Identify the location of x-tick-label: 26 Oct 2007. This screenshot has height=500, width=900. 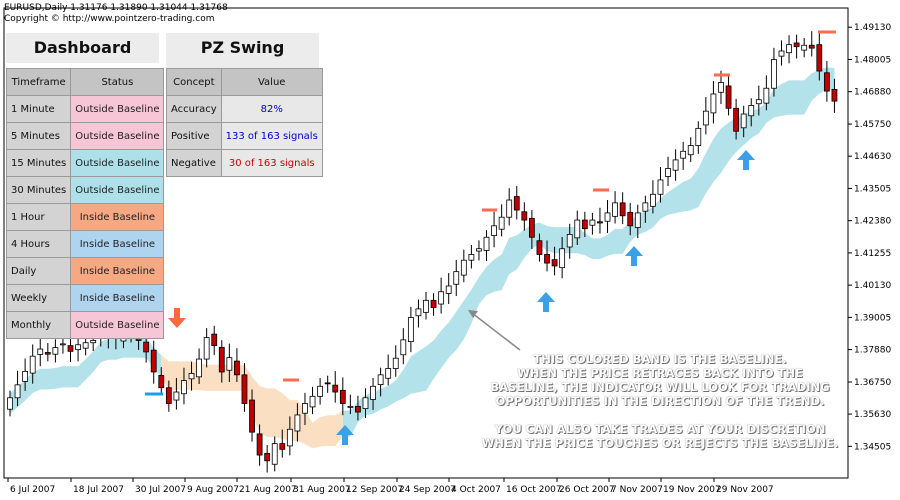
(587, 490).